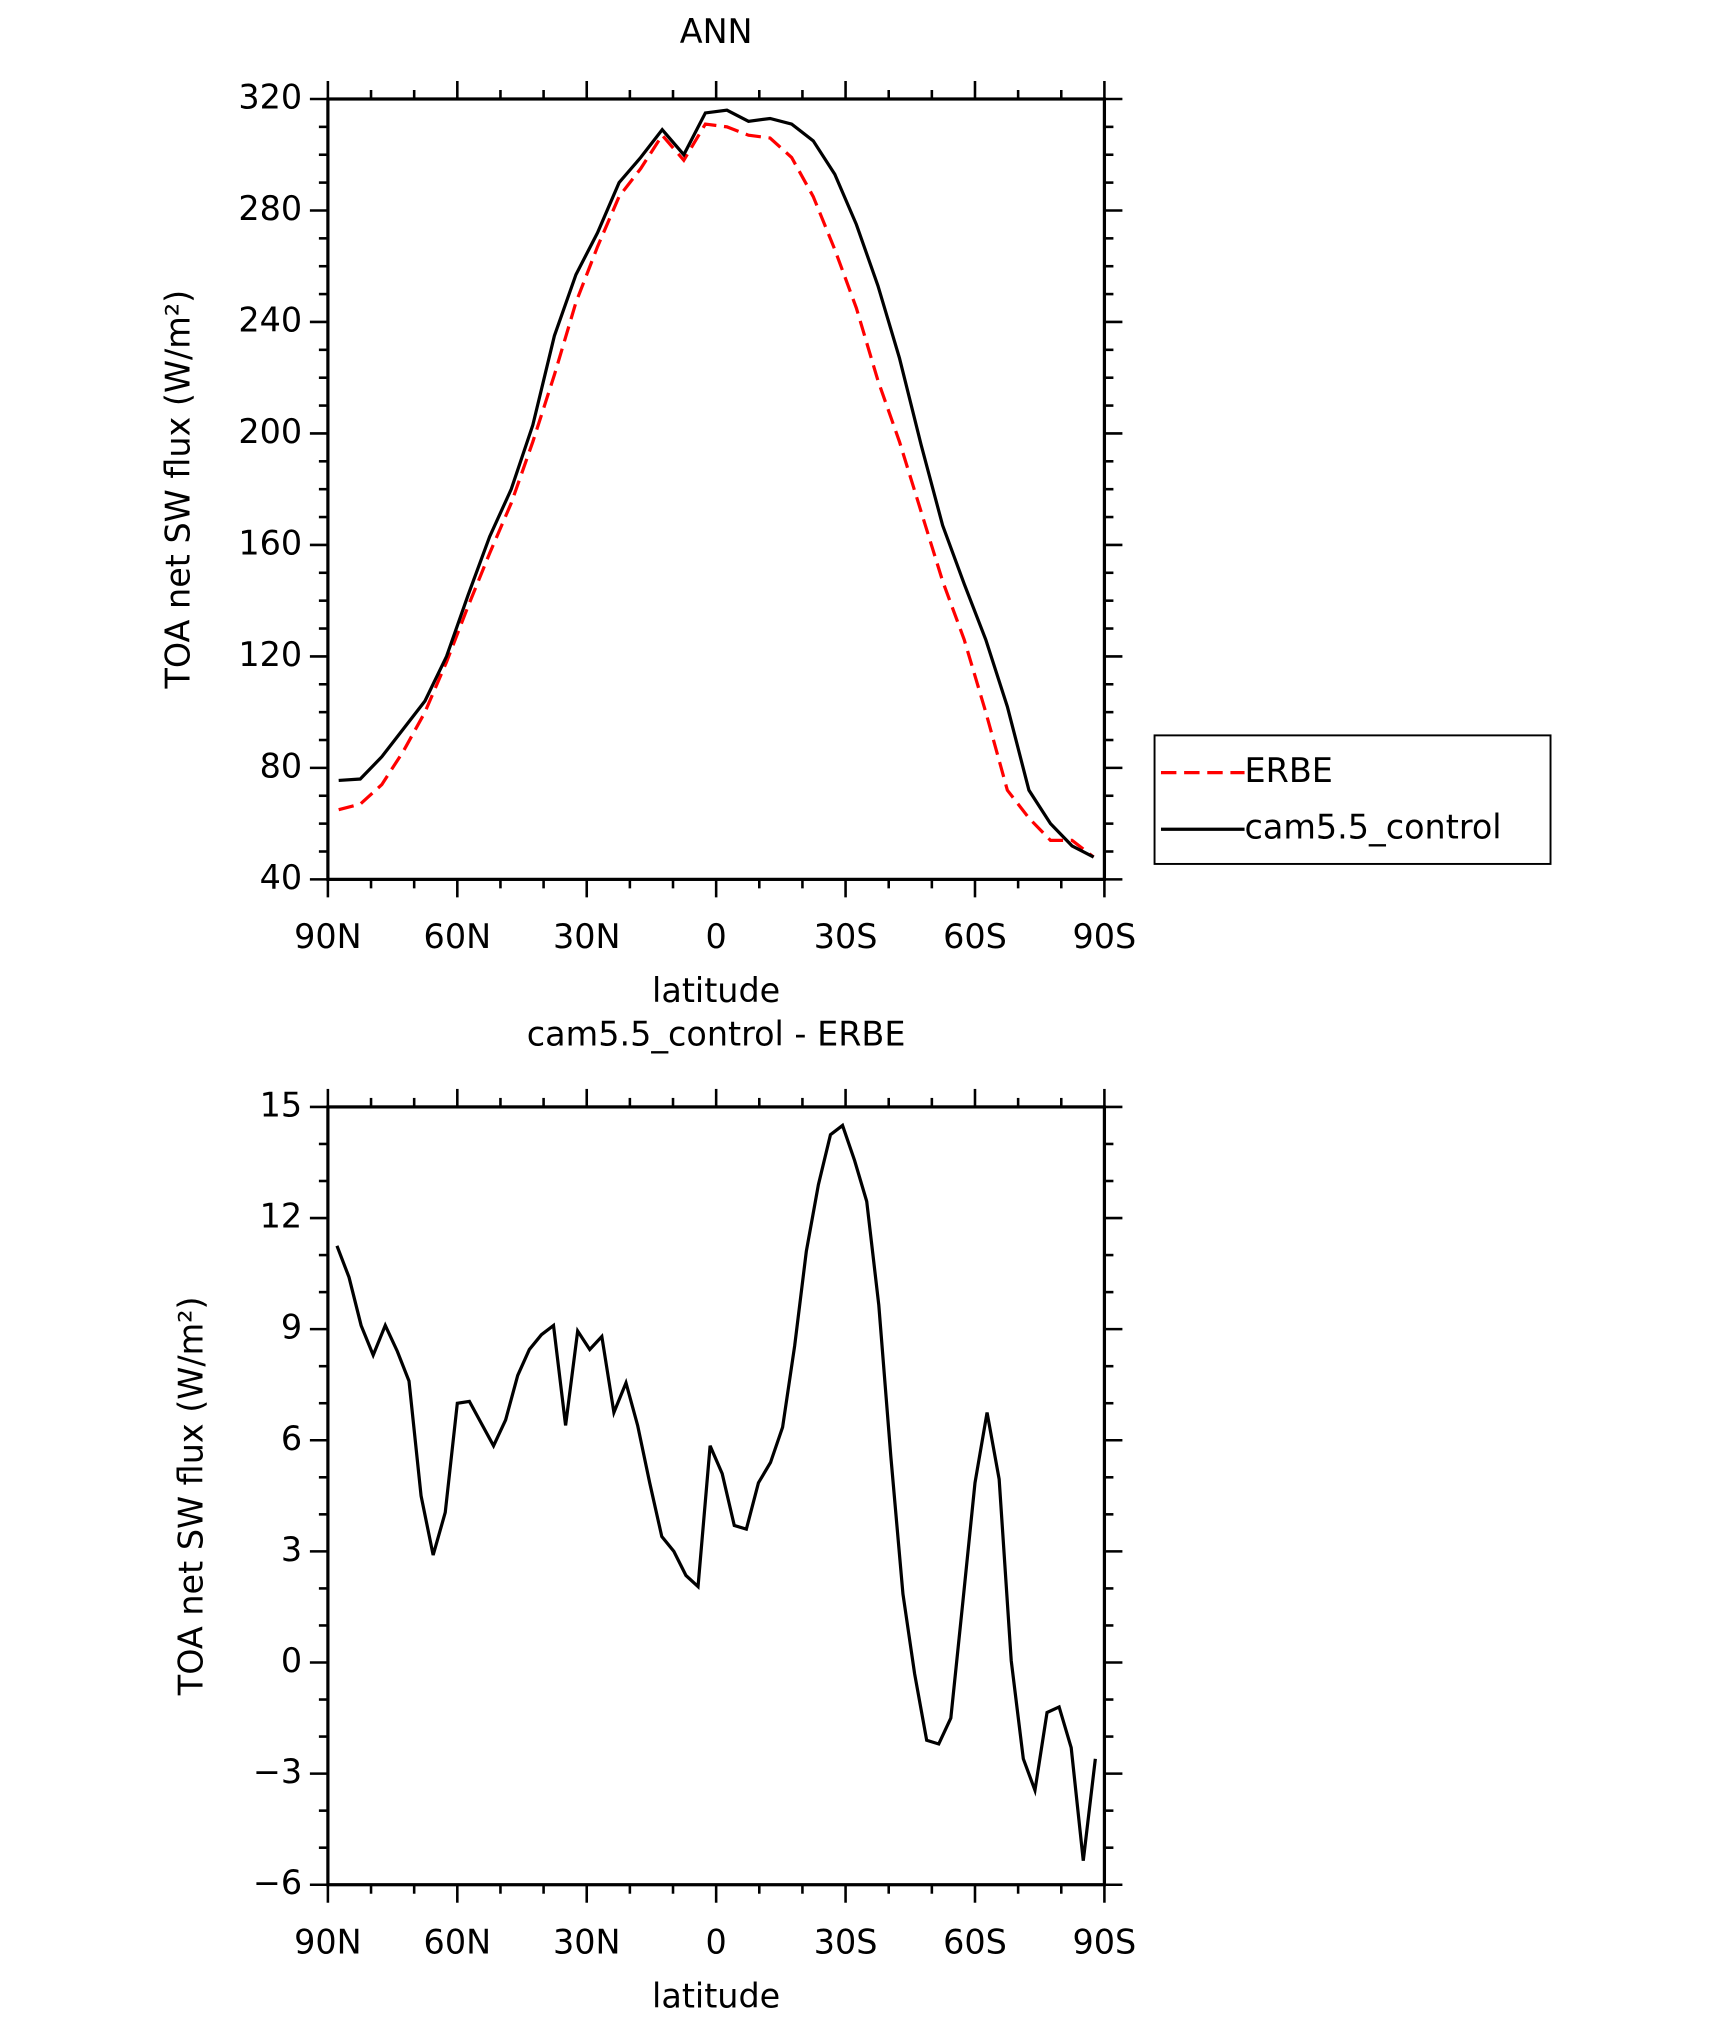  What do you see at coordinates (716, 31) in the screenshot?
I see `chart-title: ANN` at bounding box center [716, 31].